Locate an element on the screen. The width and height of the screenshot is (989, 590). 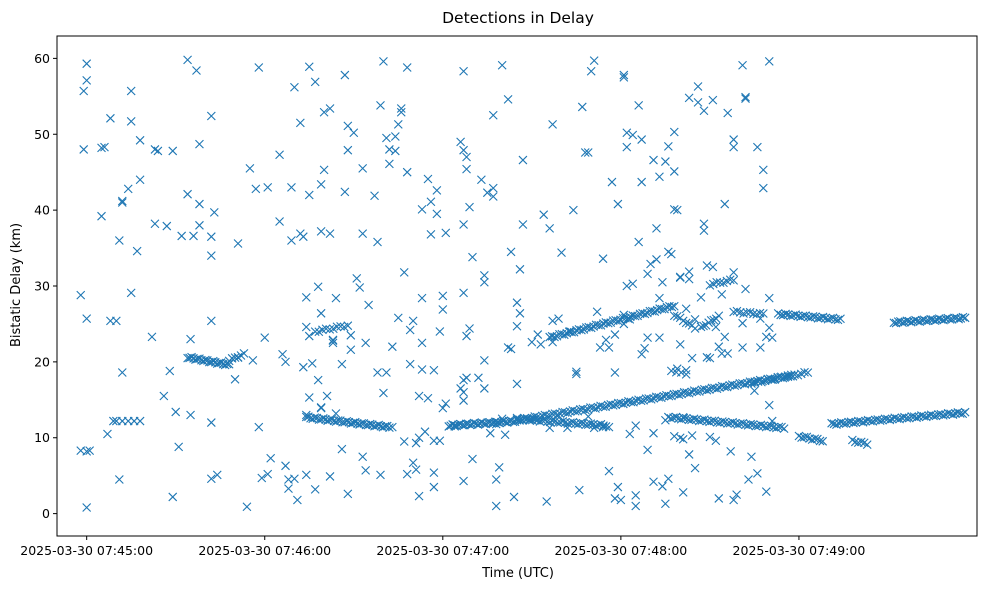
x-axis-label: Time (UTC) is located at coordinates (517, 573).